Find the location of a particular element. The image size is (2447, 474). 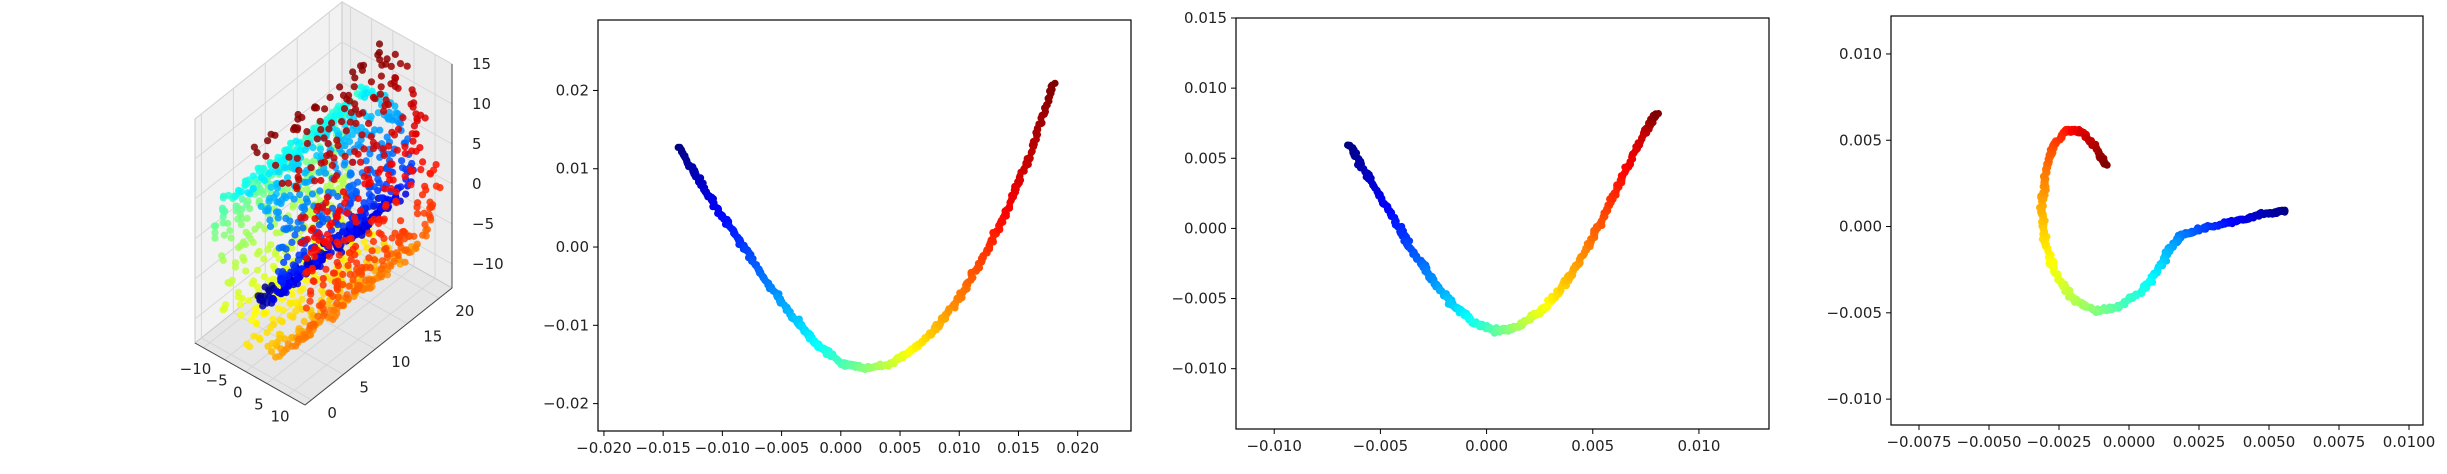

x-tick-label: −0.010 is located at coordinates (1274, 446).